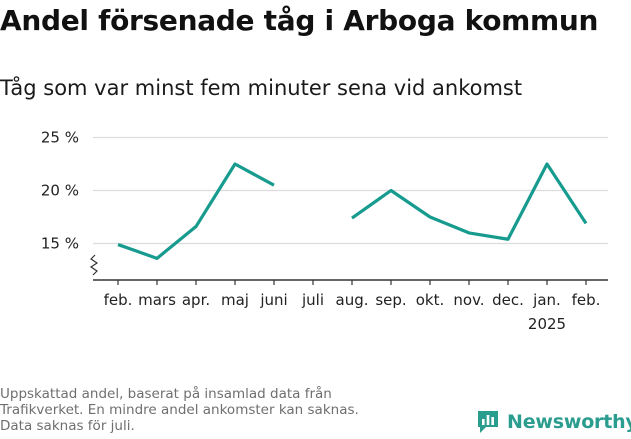  I want to click on y-tick-label: 20 %, so click(60, 191).